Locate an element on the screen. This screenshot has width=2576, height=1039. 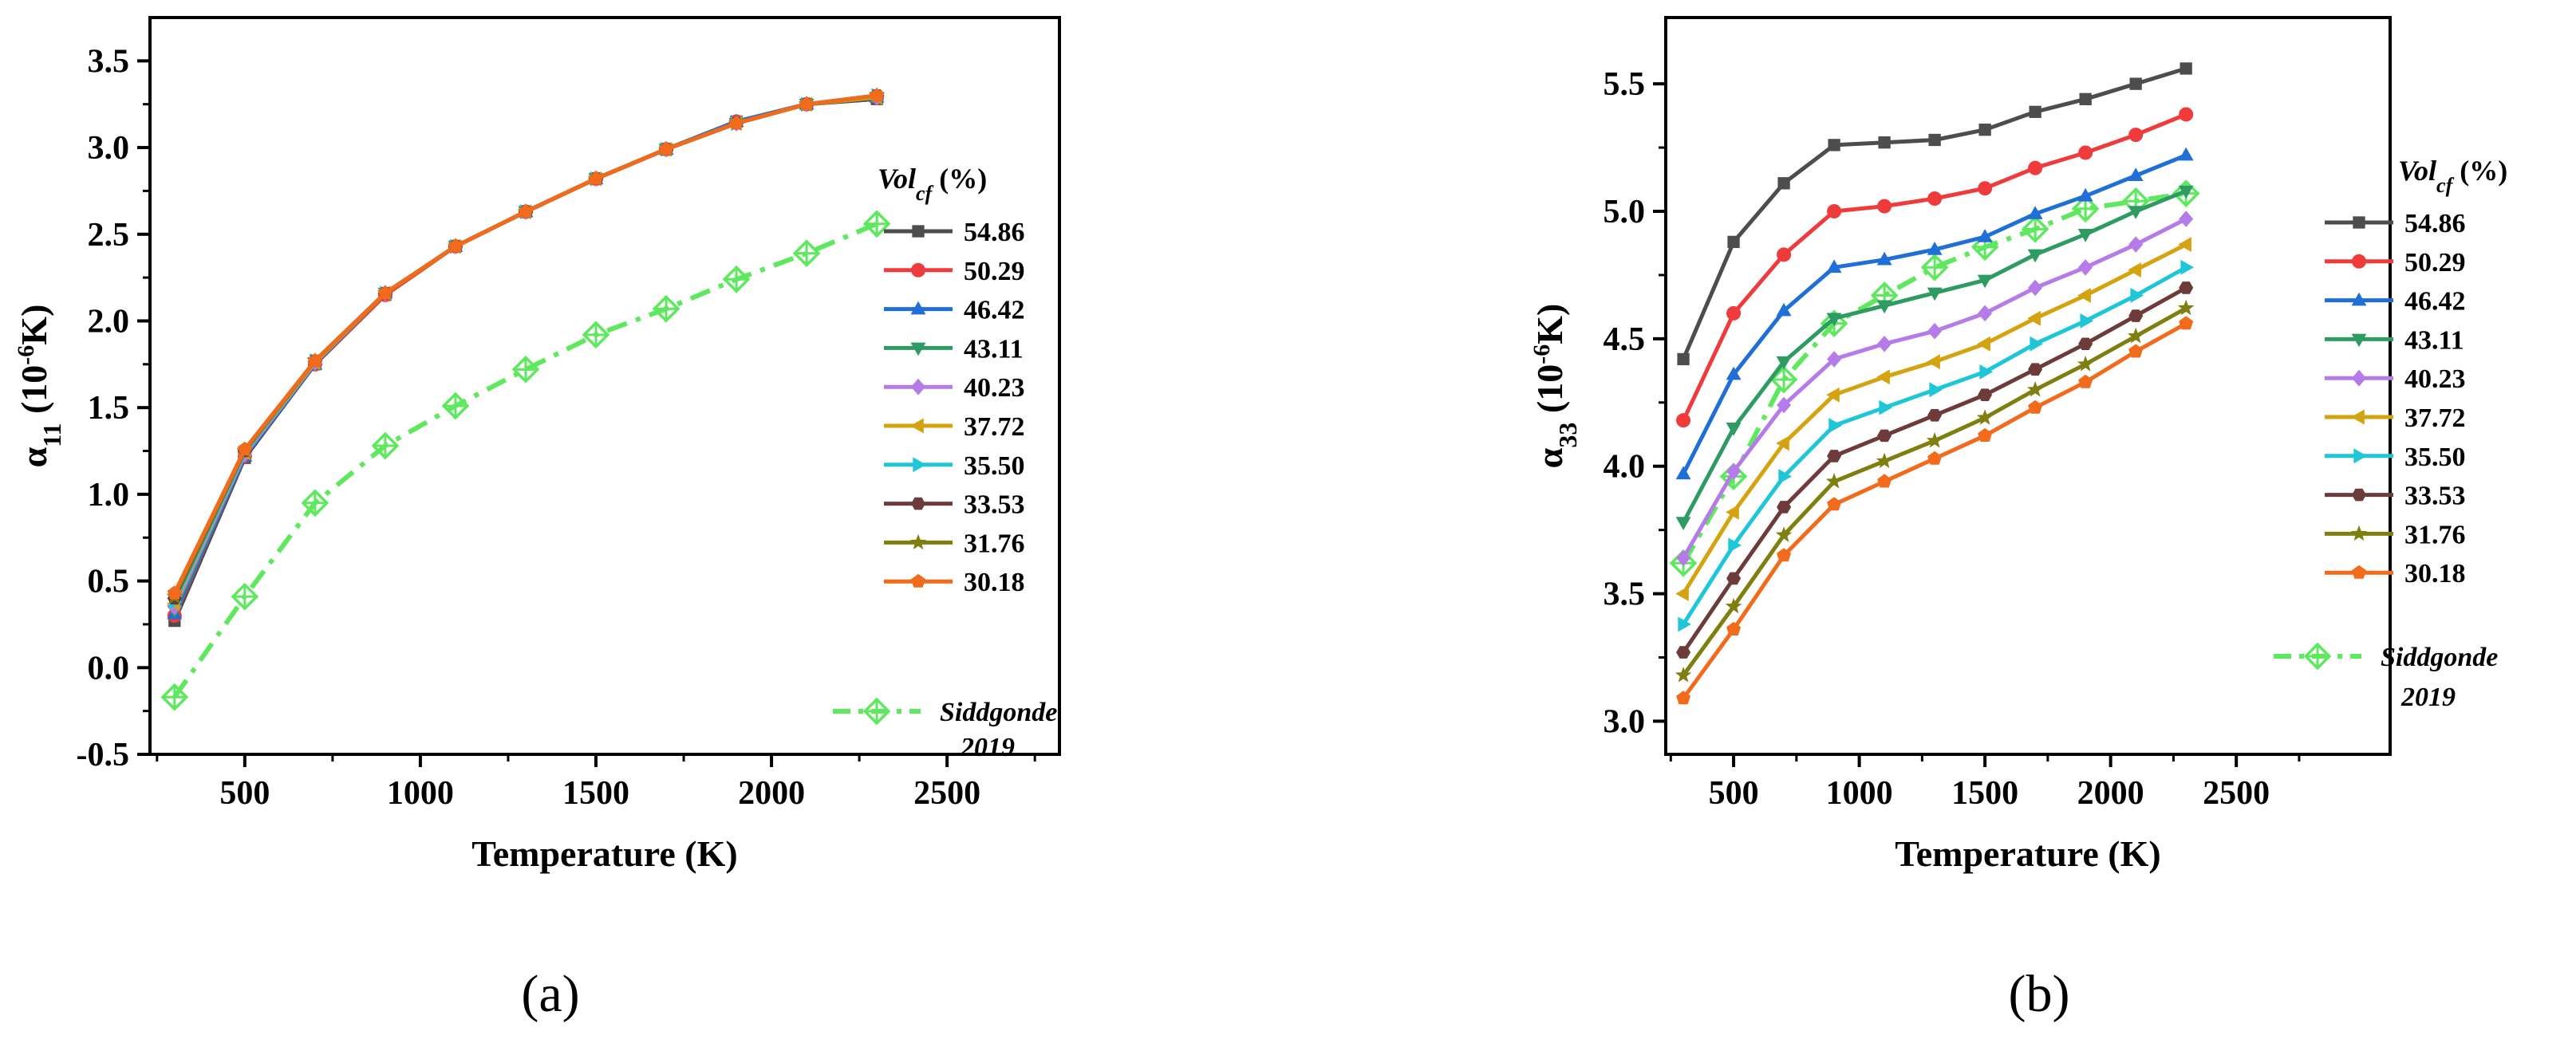
legend-label: 37.72 is located at coordinates (994, 427).